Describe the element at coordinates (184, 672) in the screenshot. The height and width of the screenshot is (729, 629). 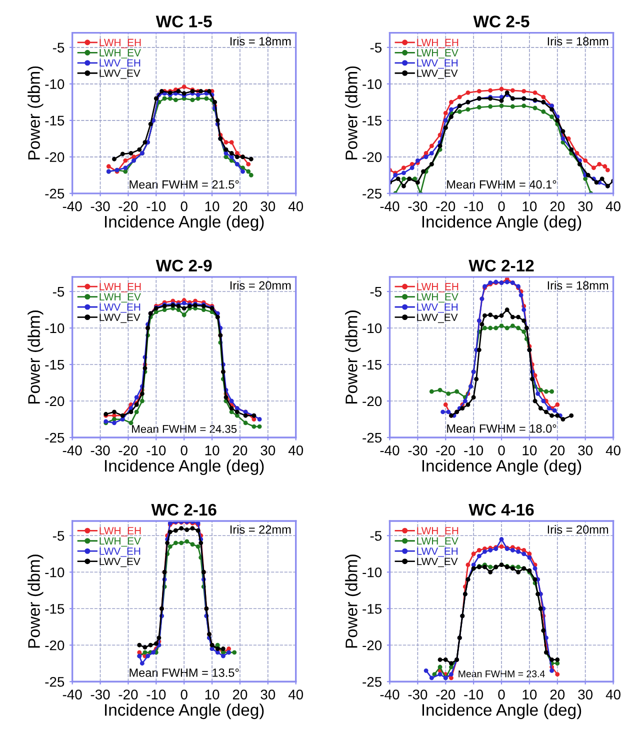
I see `annotation: Mean FWHM = 13.5°` at that location.